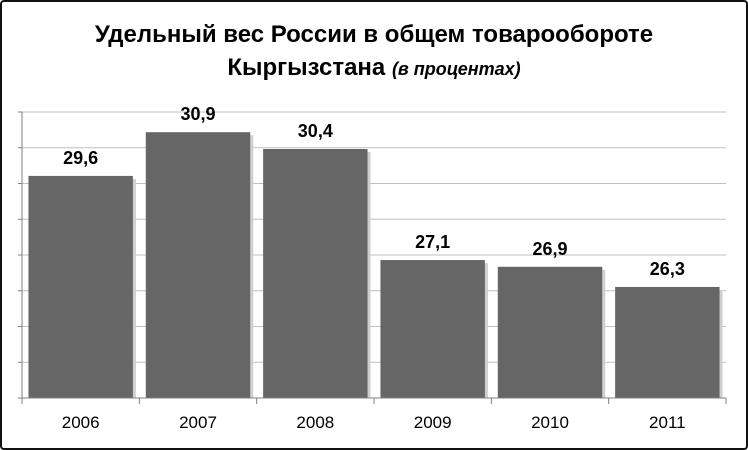 Image resolution: width=748 pixels, height=450 pixels. I want to click on value-label: 26,3, so click(667, 269).